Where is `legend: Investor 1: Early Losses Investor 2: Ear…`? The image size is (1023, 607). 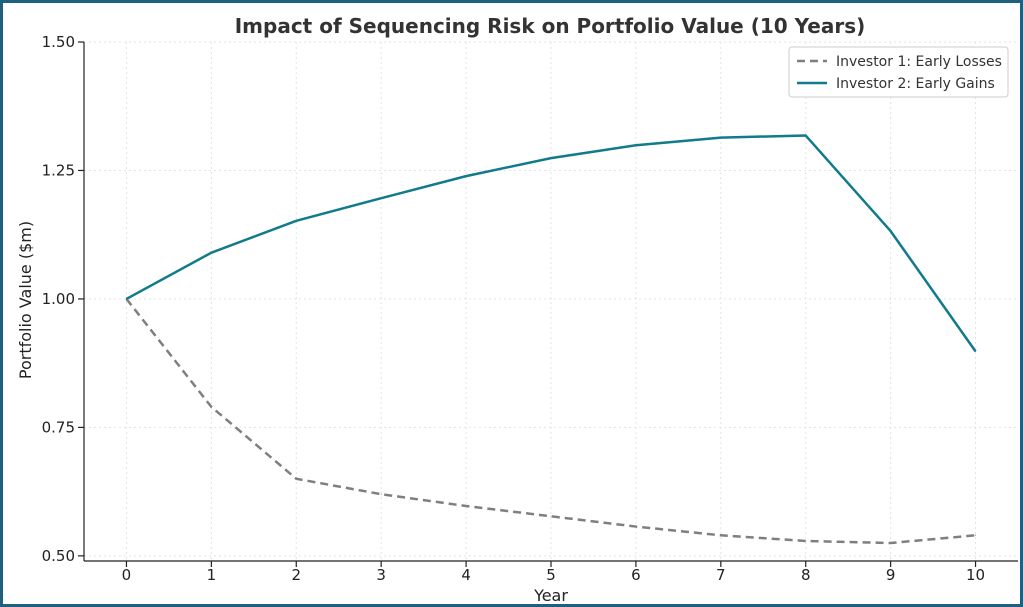
legend: Investor 1: Early Losses Investor 2: Ear… is located at coordinates (898, 72).